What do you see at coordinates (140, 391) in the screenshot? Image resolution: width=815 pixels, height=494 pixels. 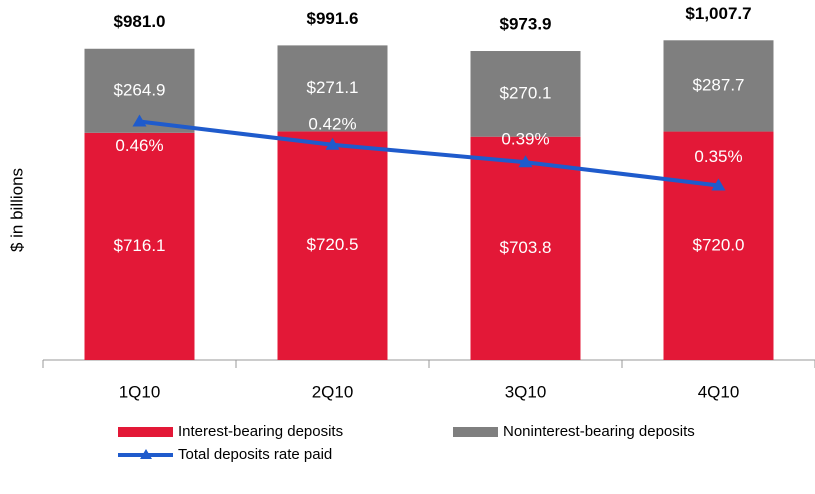 I see `x-tick-label: 1Q10` at bounding box center [140, 391].